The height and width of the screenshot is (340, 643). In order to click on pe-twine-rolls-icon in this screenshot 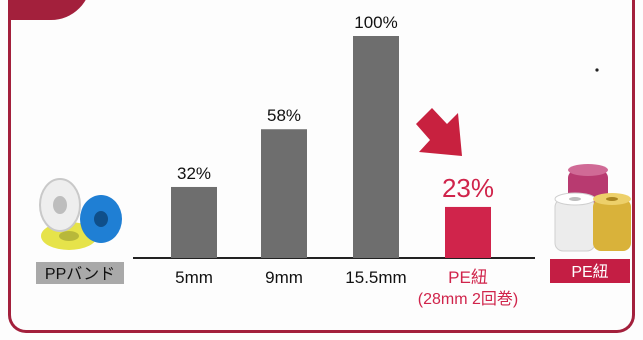, I will do `click(592, 208)`.